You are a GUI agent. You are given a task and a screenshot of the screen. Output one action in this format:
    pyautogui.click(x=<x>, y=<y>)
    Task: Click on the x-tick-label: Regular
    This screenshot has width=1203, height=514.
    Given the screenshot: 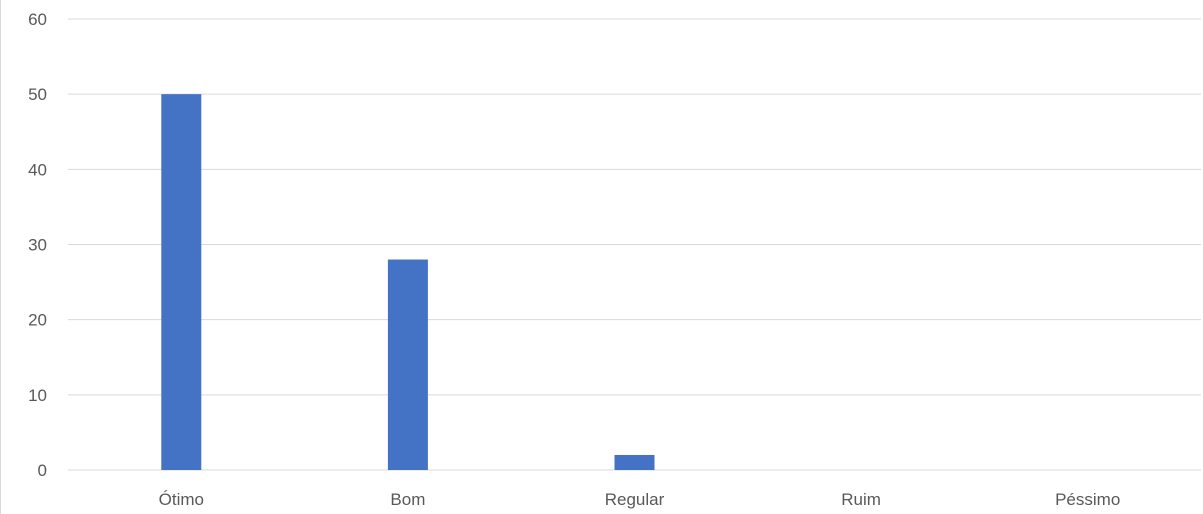 What is the action you would take?
    pyautogui.click(x=635, y=499)
    